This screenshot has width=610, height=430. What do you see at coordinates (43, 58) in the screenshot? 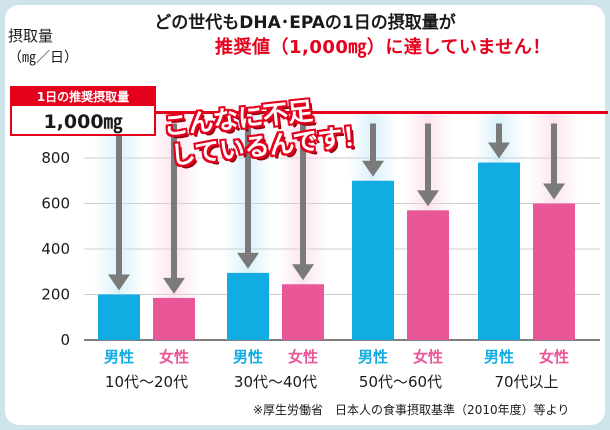
I see `y-axis-unit: （㎎／日）` at bounding box center [43, 58].